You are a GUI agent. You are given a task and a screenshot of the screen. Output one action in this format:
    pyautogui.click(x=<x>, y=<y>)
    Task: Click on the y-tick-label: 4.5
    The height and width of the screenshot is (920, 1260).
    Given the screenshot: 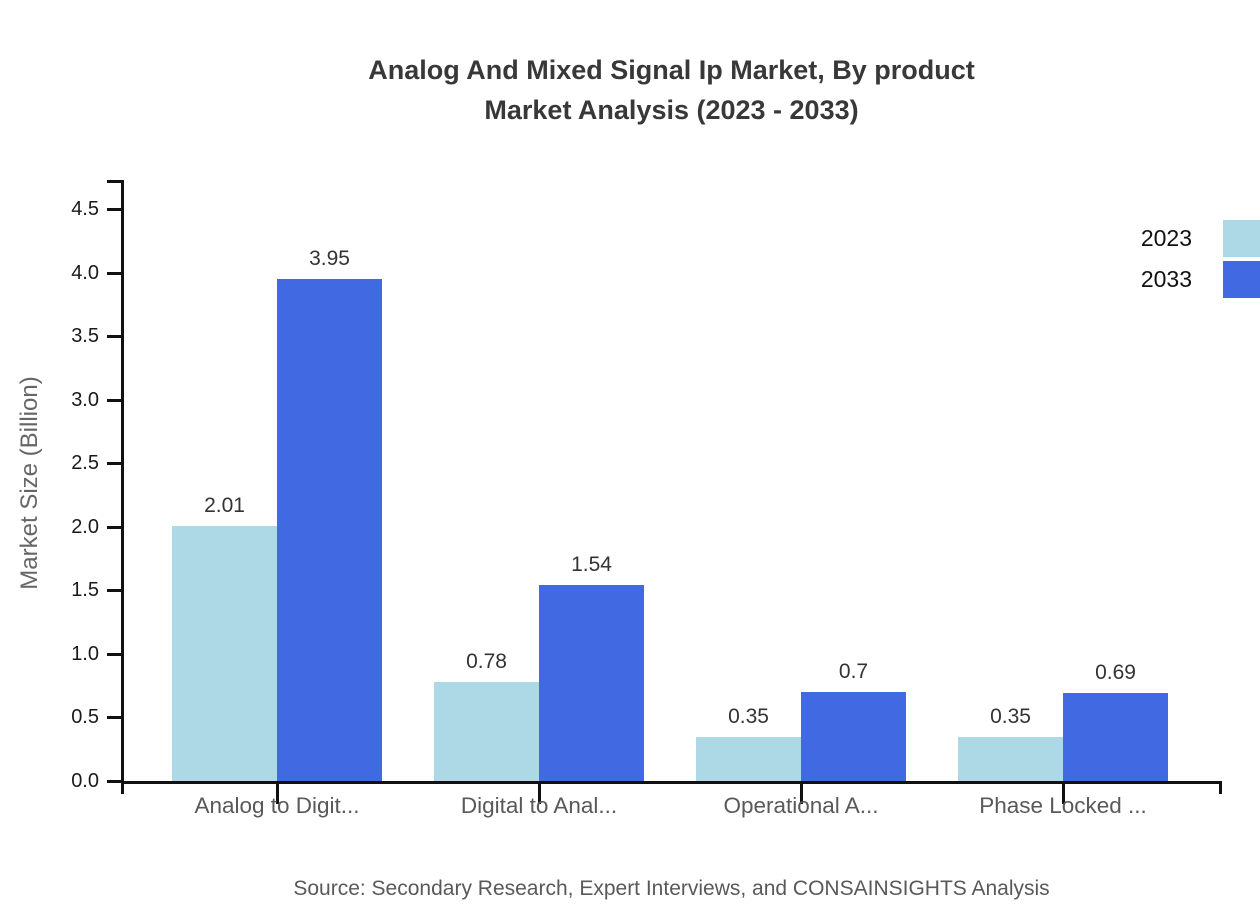 What is the action you would take?
    pyautogui.click(x=85, y=209)
    